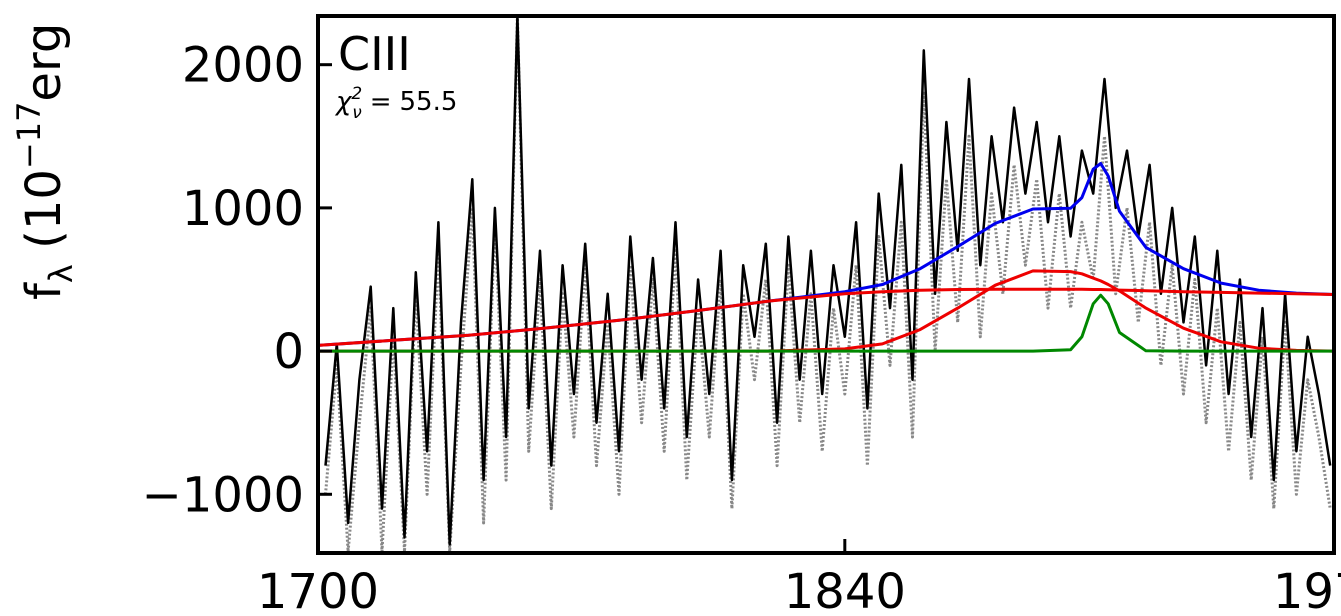  I want to click on annotation-stat: χ2 ν = 55.5, so click(395, 103).